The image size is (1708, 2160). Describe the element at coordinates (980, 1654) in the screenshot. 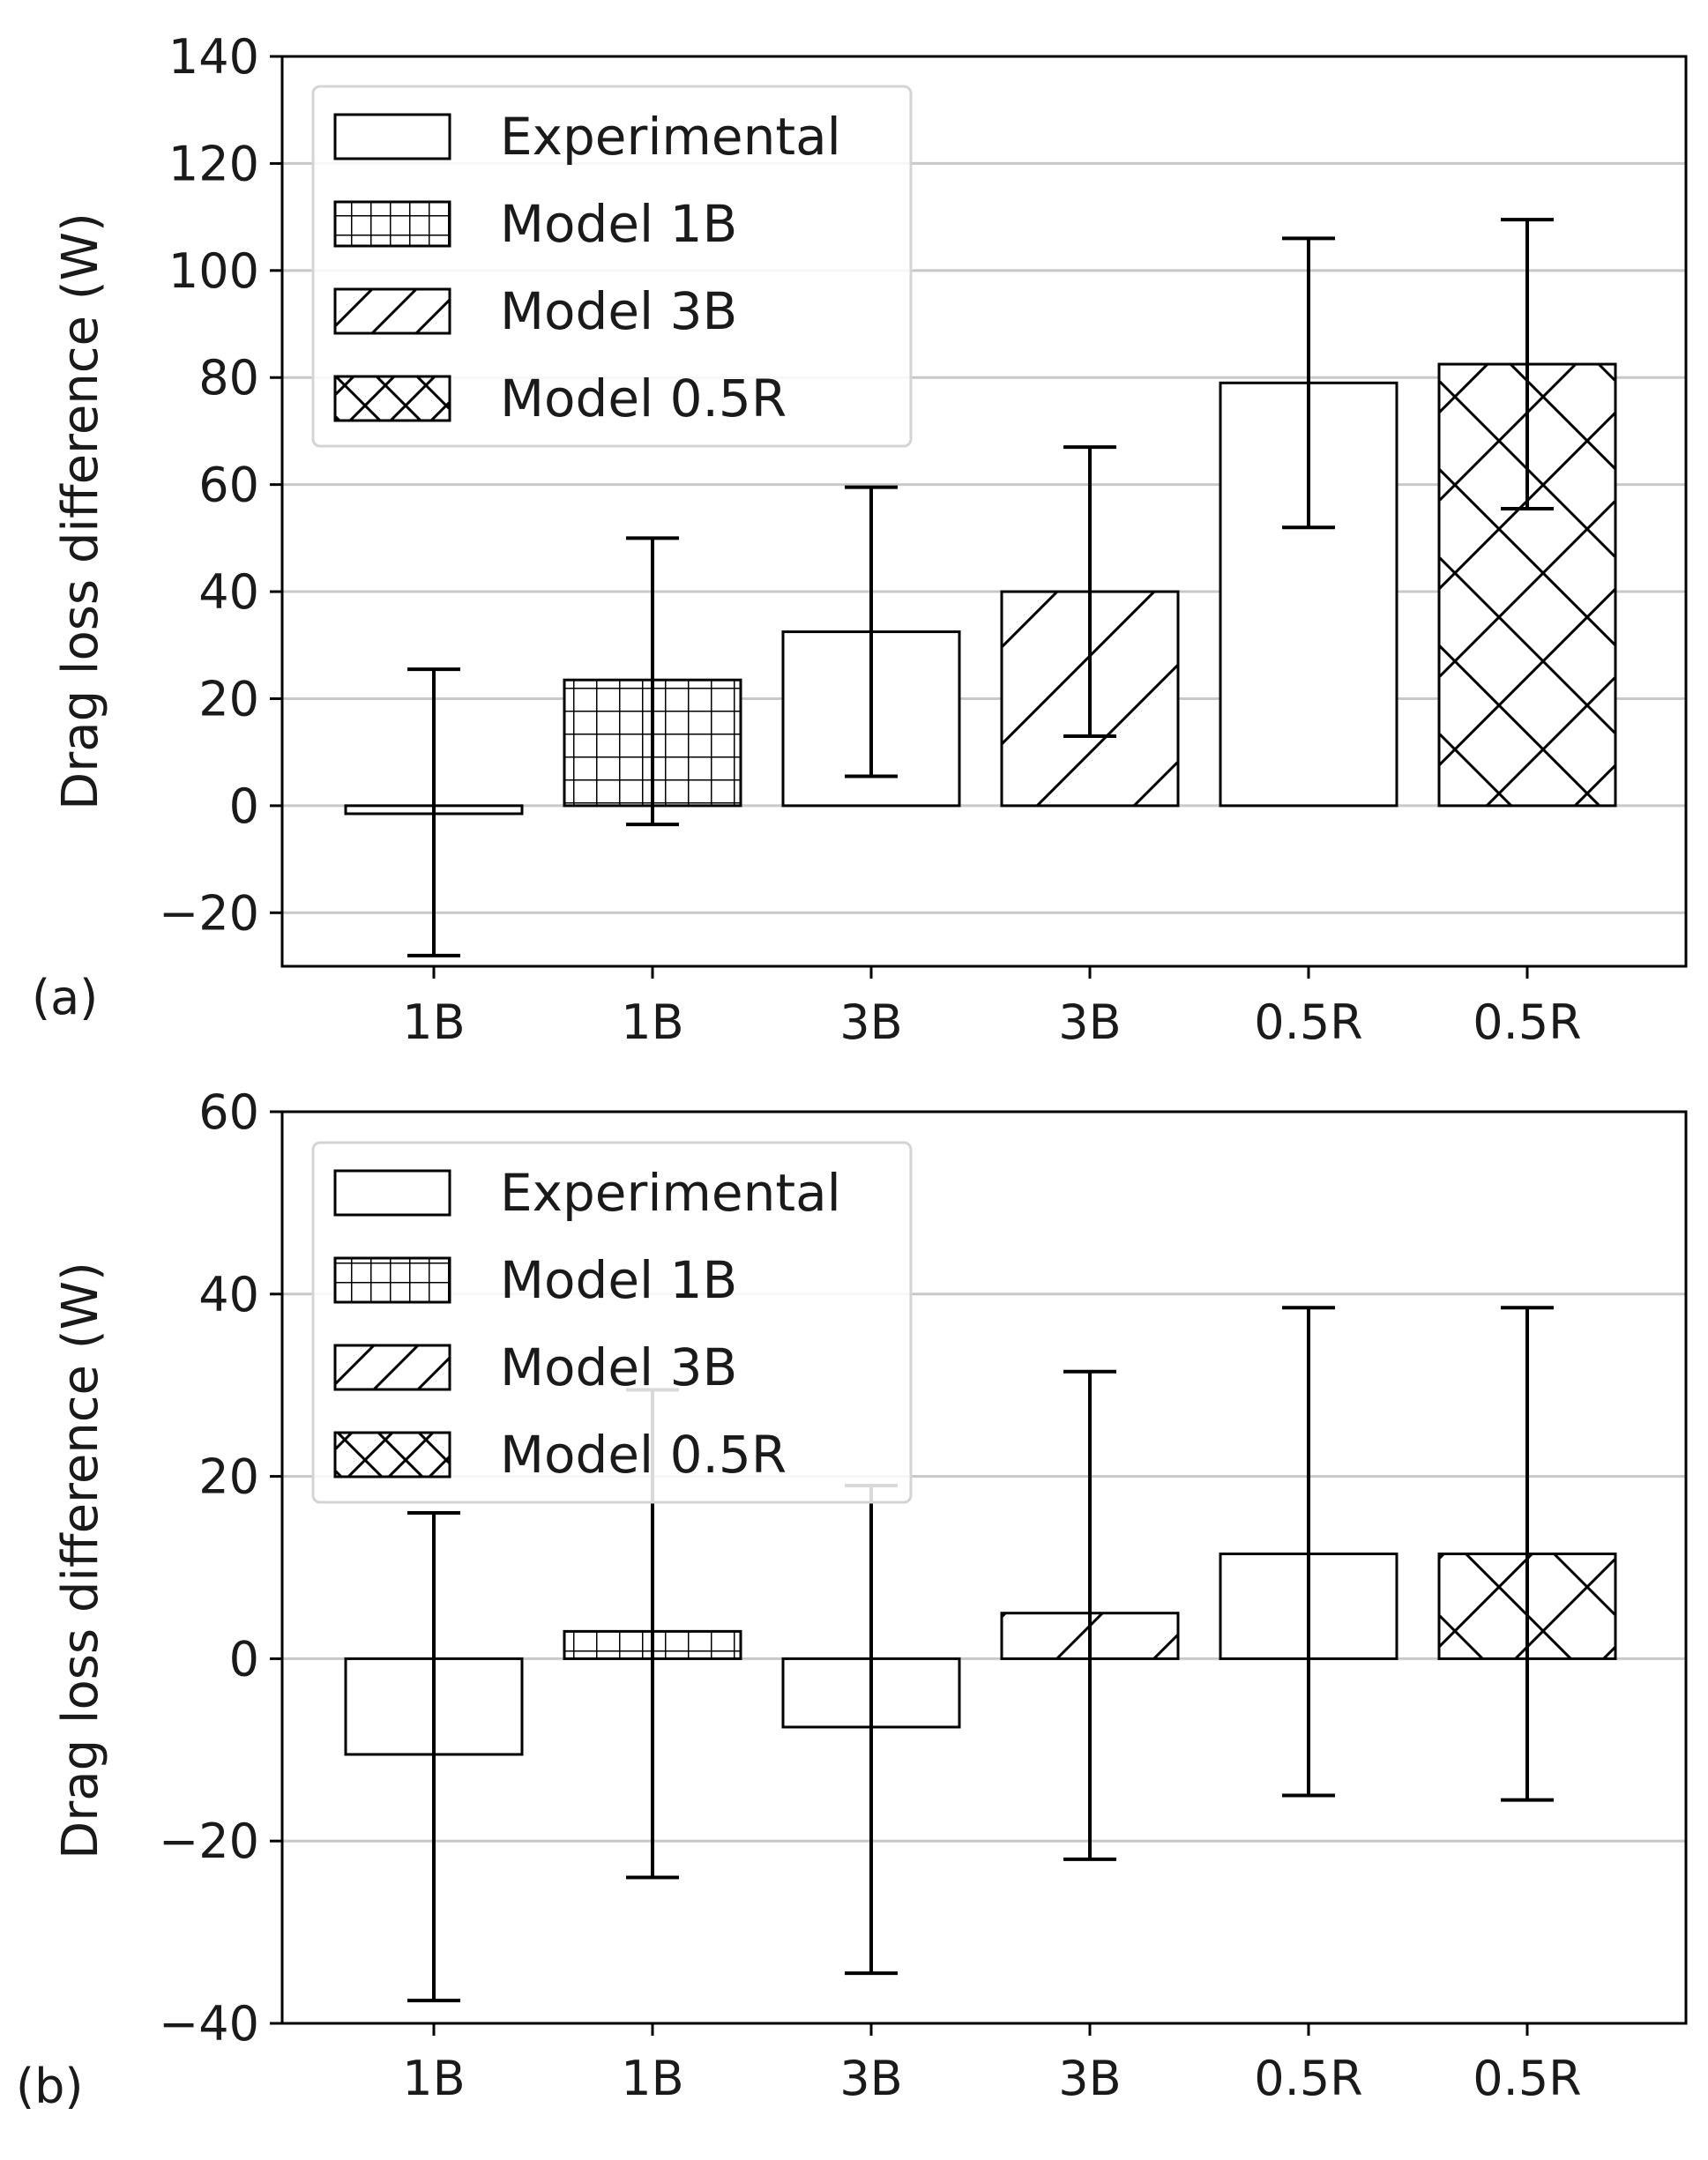

I see `panel-b-bars` at that location.